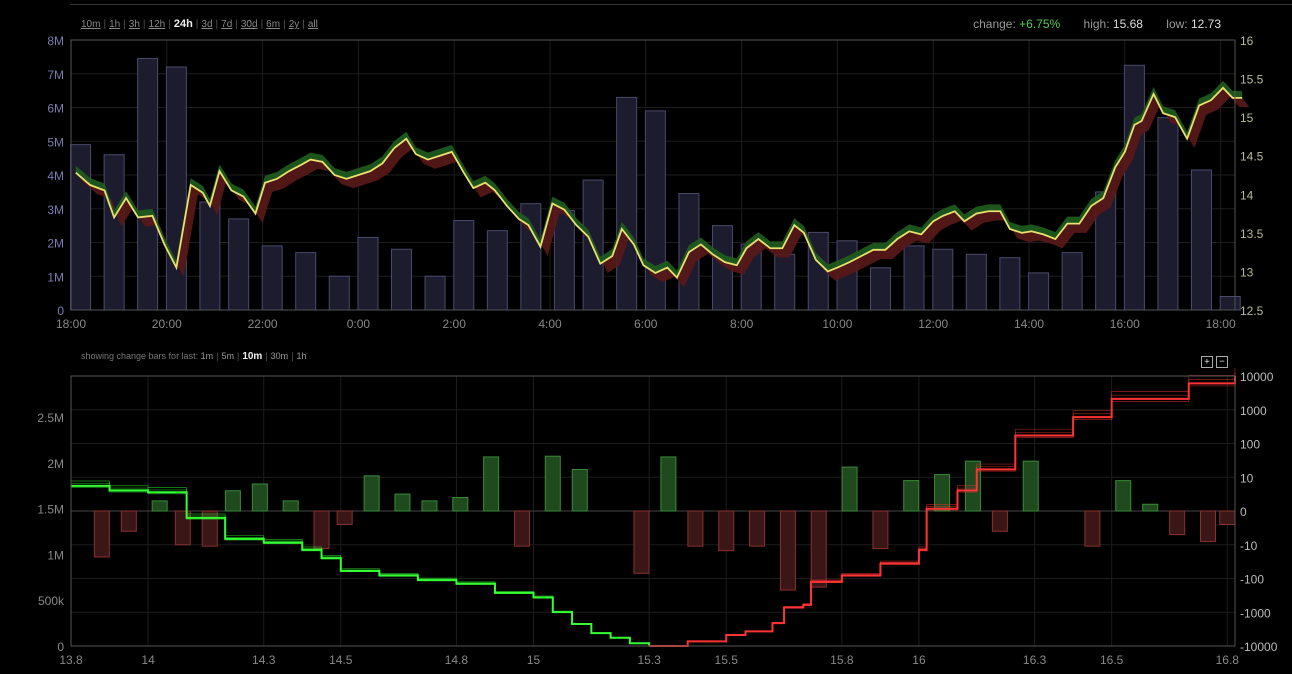  What do you see at coordinates (1177, 24) in the screenshot?
I see `low-label: low:` at bounding box center [1177, 24].